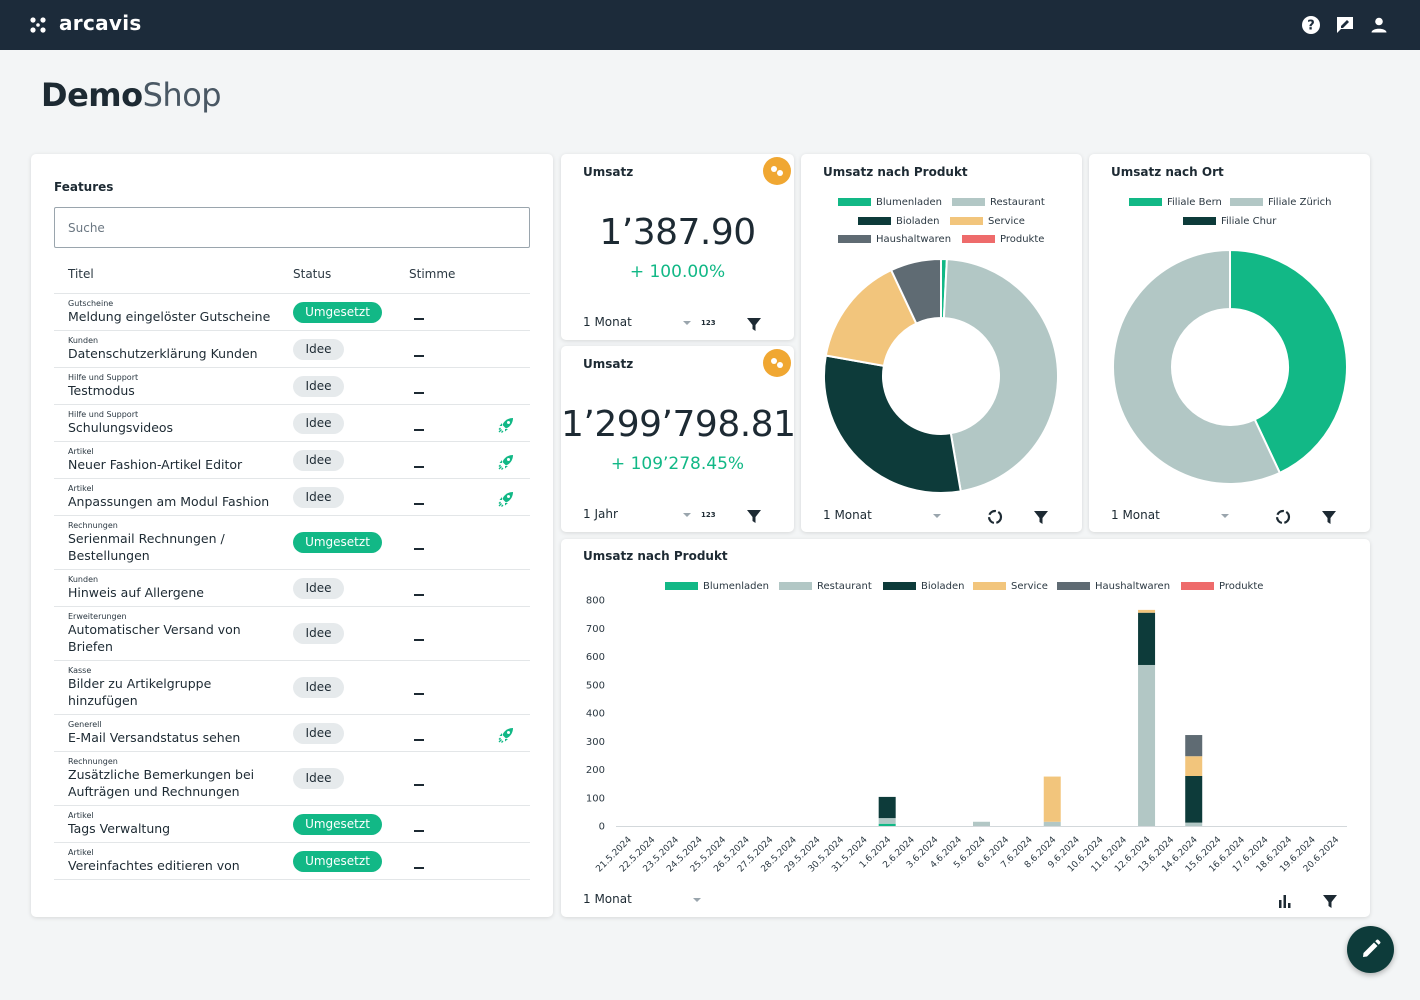 The height and width of the screenshot is (1000, 1420). What do you see at coordinates (312, 274) in the screenshot?
I see `column-header-status: Status` at bounding box center [312, 274].